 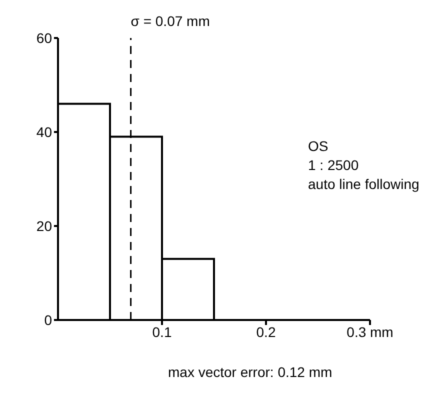 I want to click on y-tick-label: 20, so click(x=44, y=226).